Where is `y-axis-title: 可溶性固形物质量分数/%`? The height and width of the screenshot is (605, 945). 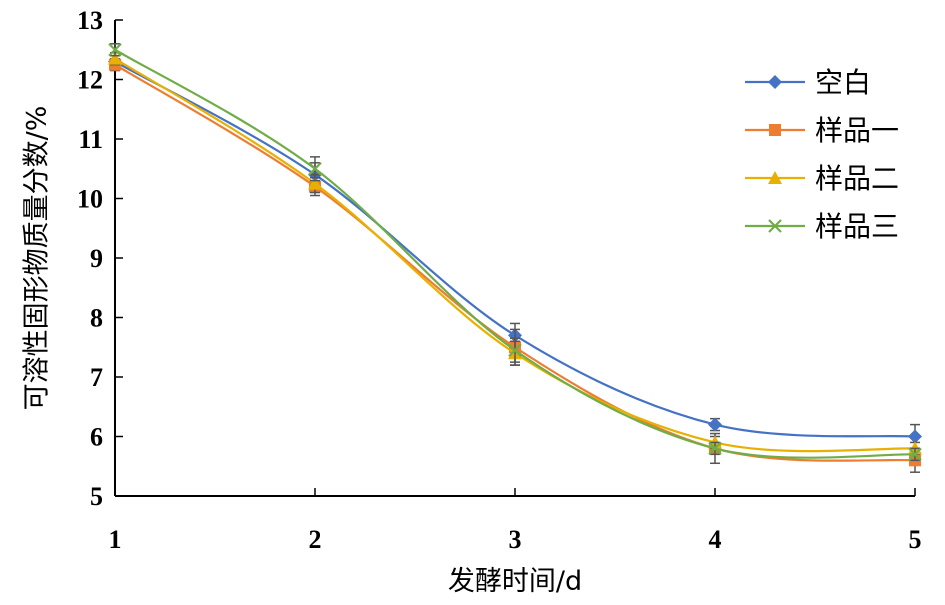 y-axis-title: 可溶性固形物质量分数/% is located at coordinates (37, 258).